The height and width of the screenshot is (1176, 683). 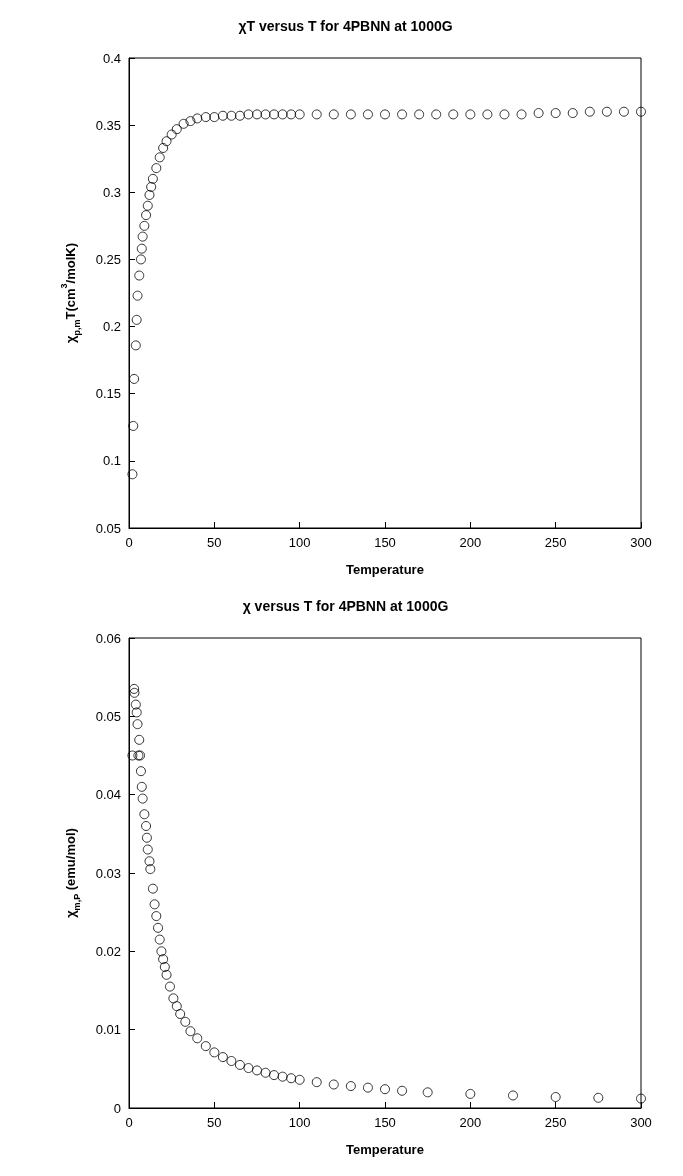 What do you see at coordinates (111, 192) in the screenshot?
I see `y-tick-label: 0.3` at bounding box center [111, 192].